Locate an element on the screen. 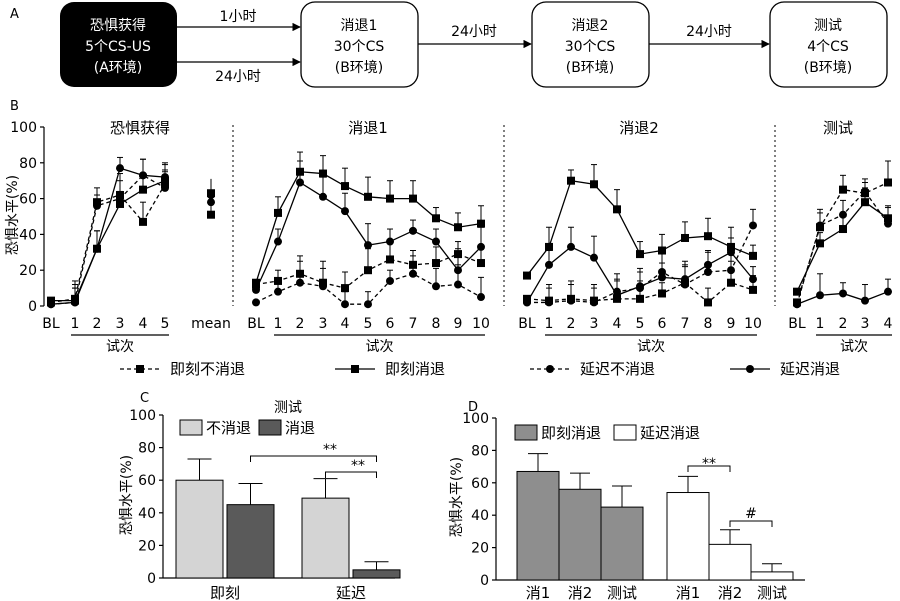 This screenshot has width=900, height=601. panel-c-chart: 0 20 40 60 80 100 即刻 延迟 不消退 消退 ** ** is located at coordinates (265, 504).